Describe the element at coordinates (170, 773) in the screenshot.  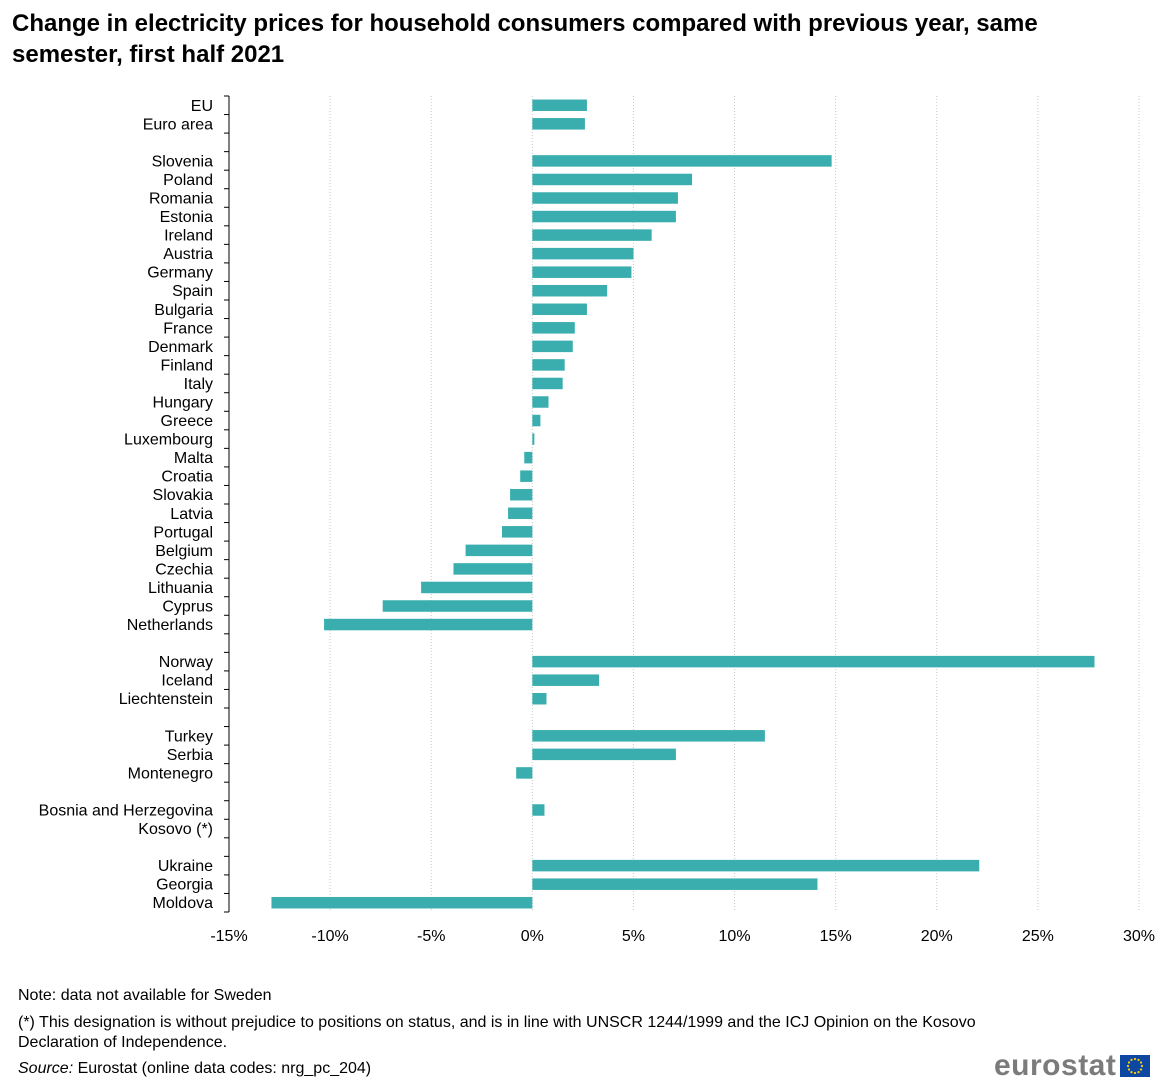
I see `category-label: Montenegro` at that location.